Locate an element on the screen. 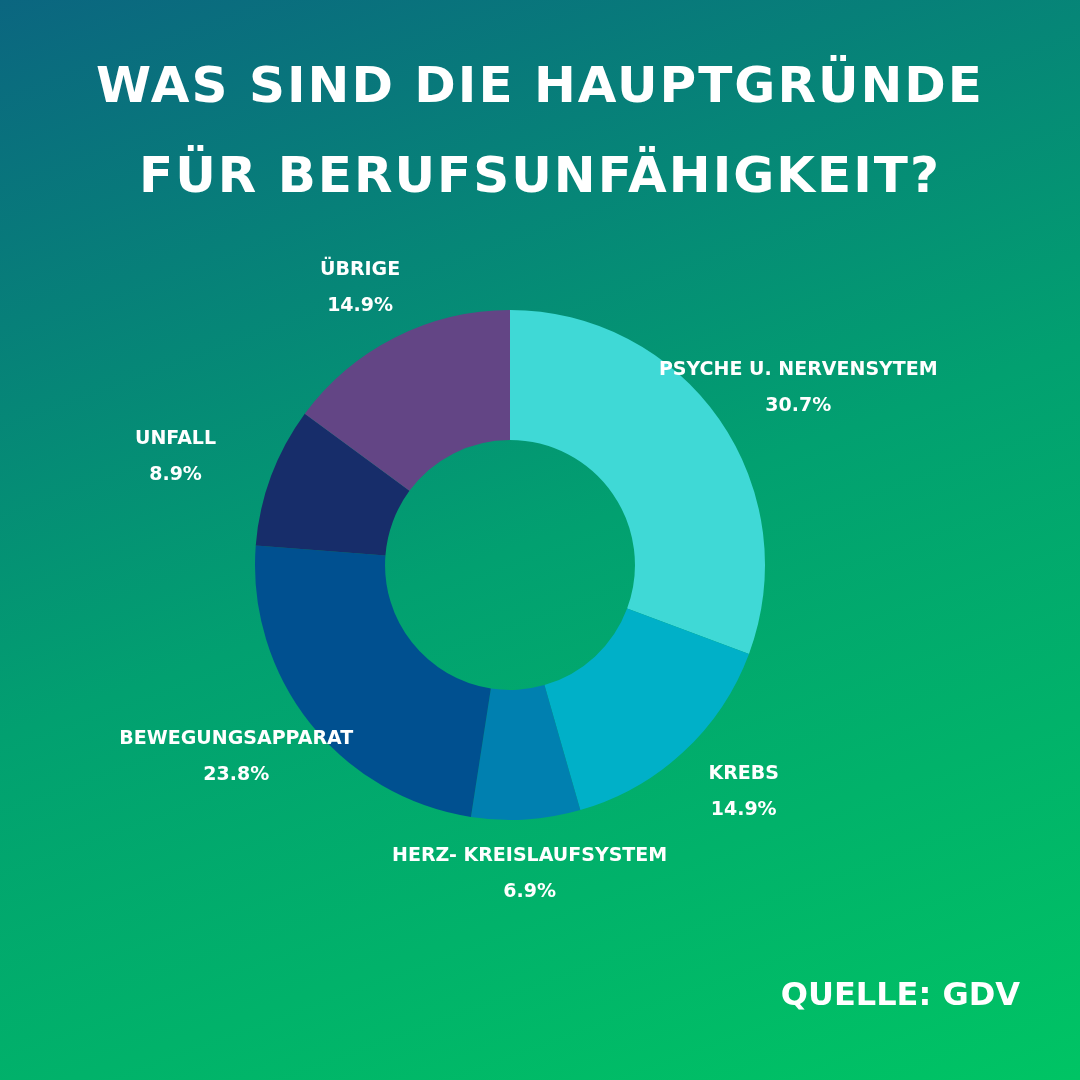  chart-title: WAS SIND DIE HAUPTGRÜNDE FÜR BERUFSUNFÄHIGKEIT? is located at coordinates (540, 130).